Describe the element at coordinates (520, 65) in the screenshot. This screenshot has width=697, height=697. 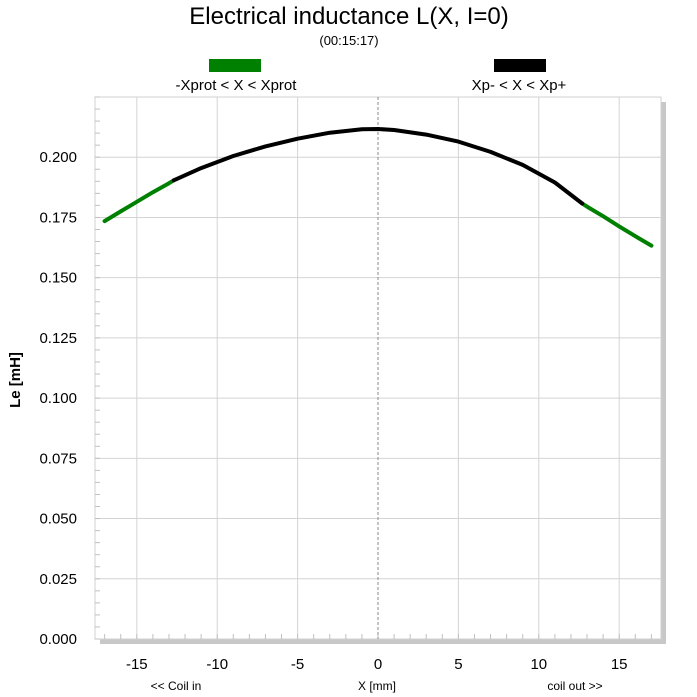
I see `legend-swatch-black` at that location.